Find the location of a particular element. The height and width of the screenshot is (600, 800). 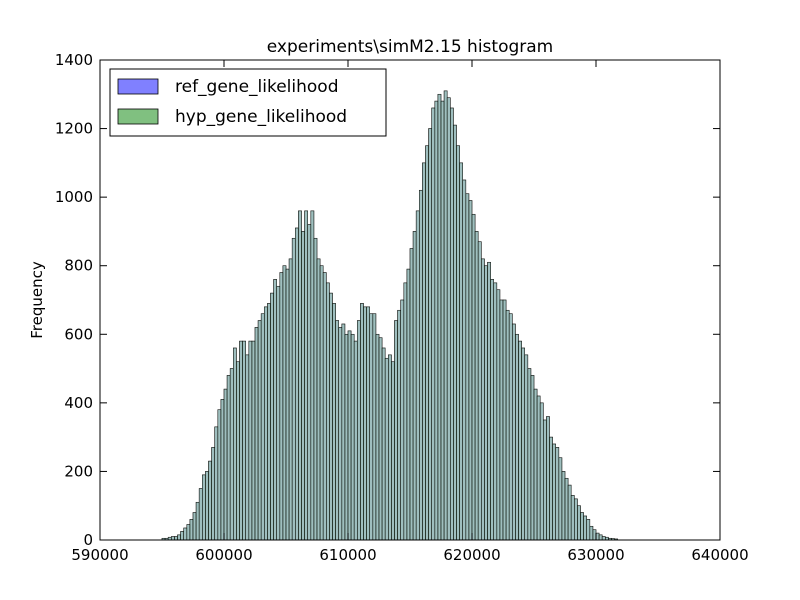

legend-label-hyp: hyp_gene_likelihood is located at coordinates (261, 117).